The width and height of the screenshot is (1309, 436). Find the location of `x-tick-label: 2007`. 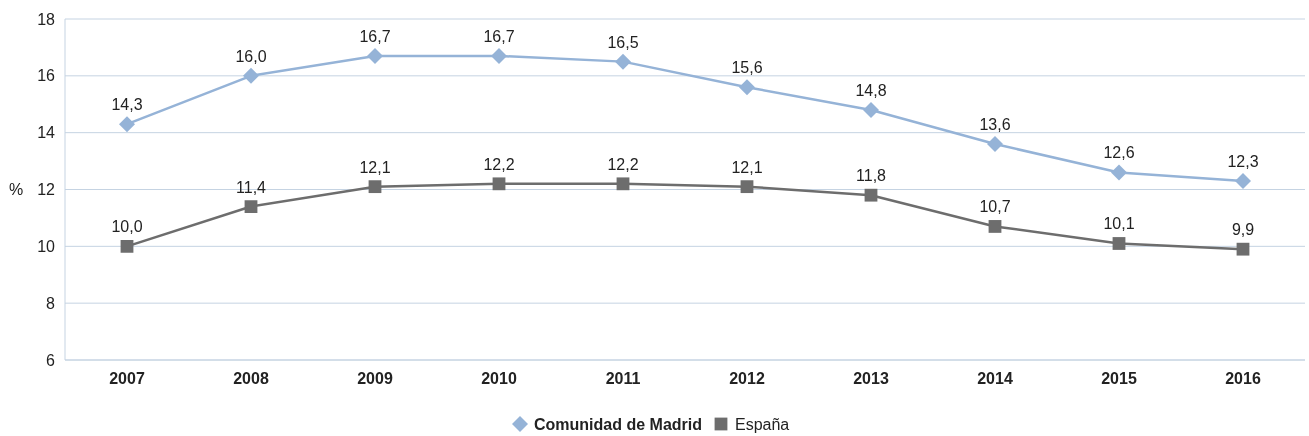

x-tick-label: 2007 is located at coordinates (127, 378).